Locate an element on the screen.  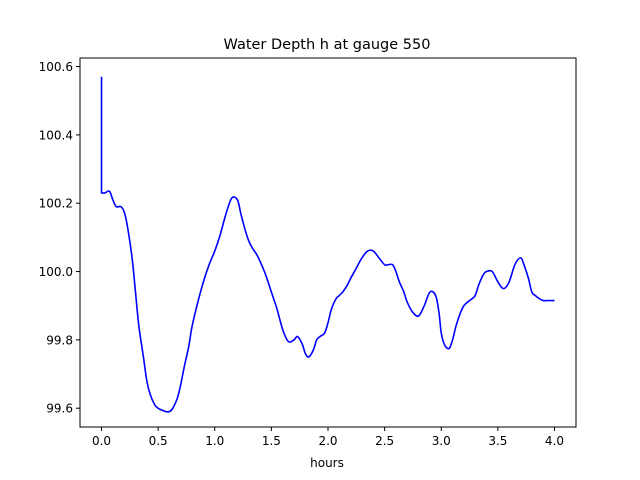
y-tick-label: 100.0 is located at coordinates (56, 272).